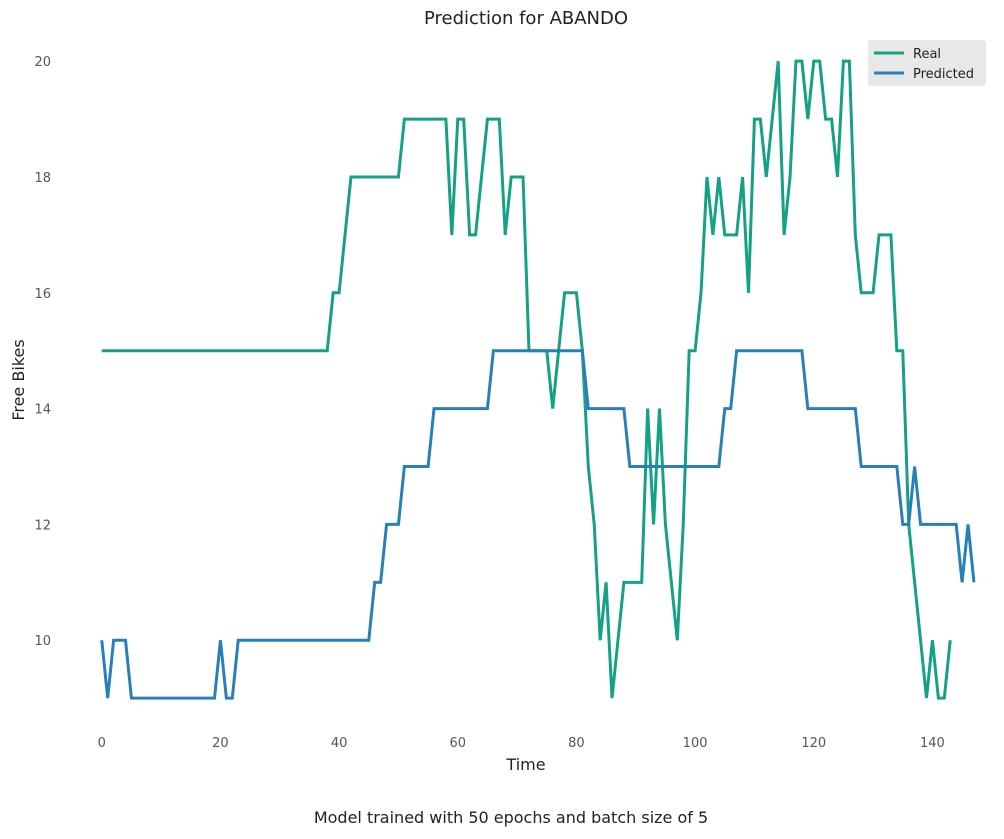 The width and height of the screenshot is (1004, 839). I want to click on y-tick-label: 16, so click(42, 294).